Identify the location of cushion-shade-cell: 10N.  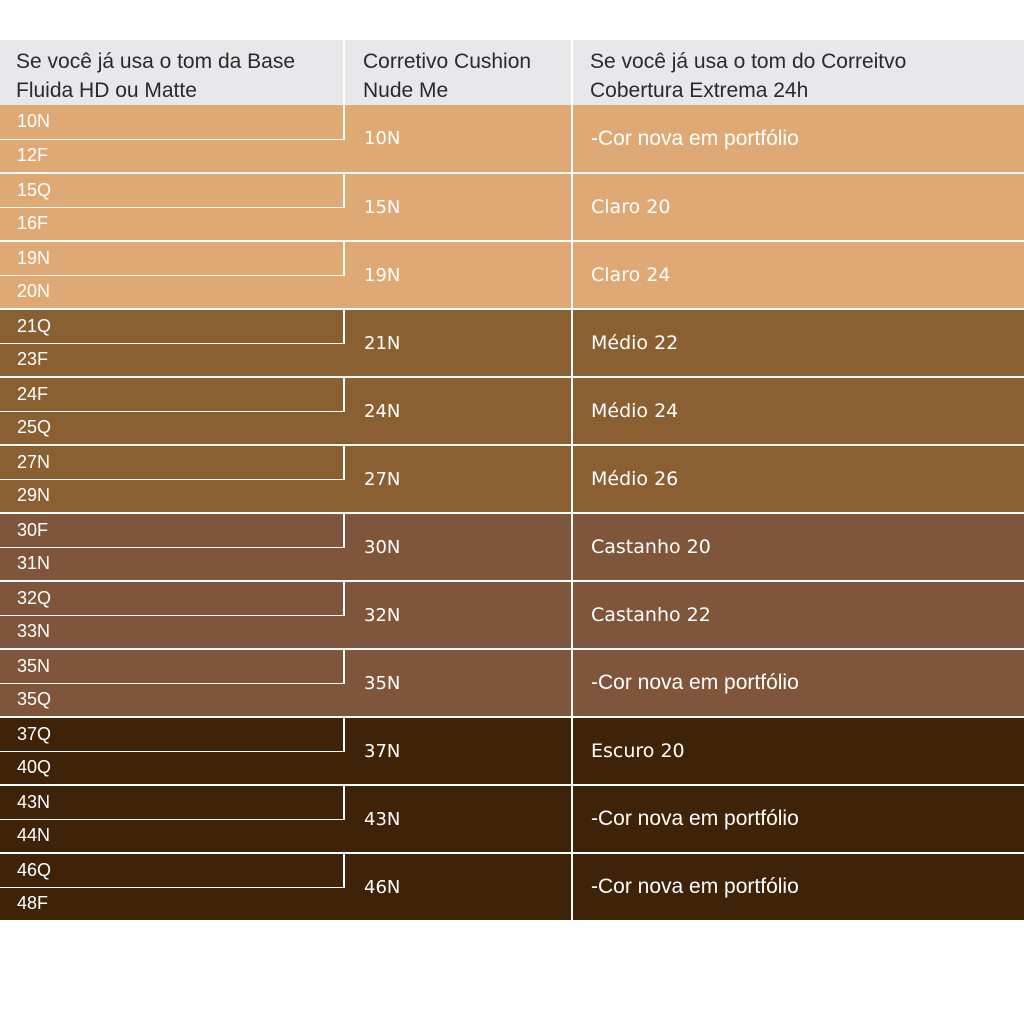
(458, 139).